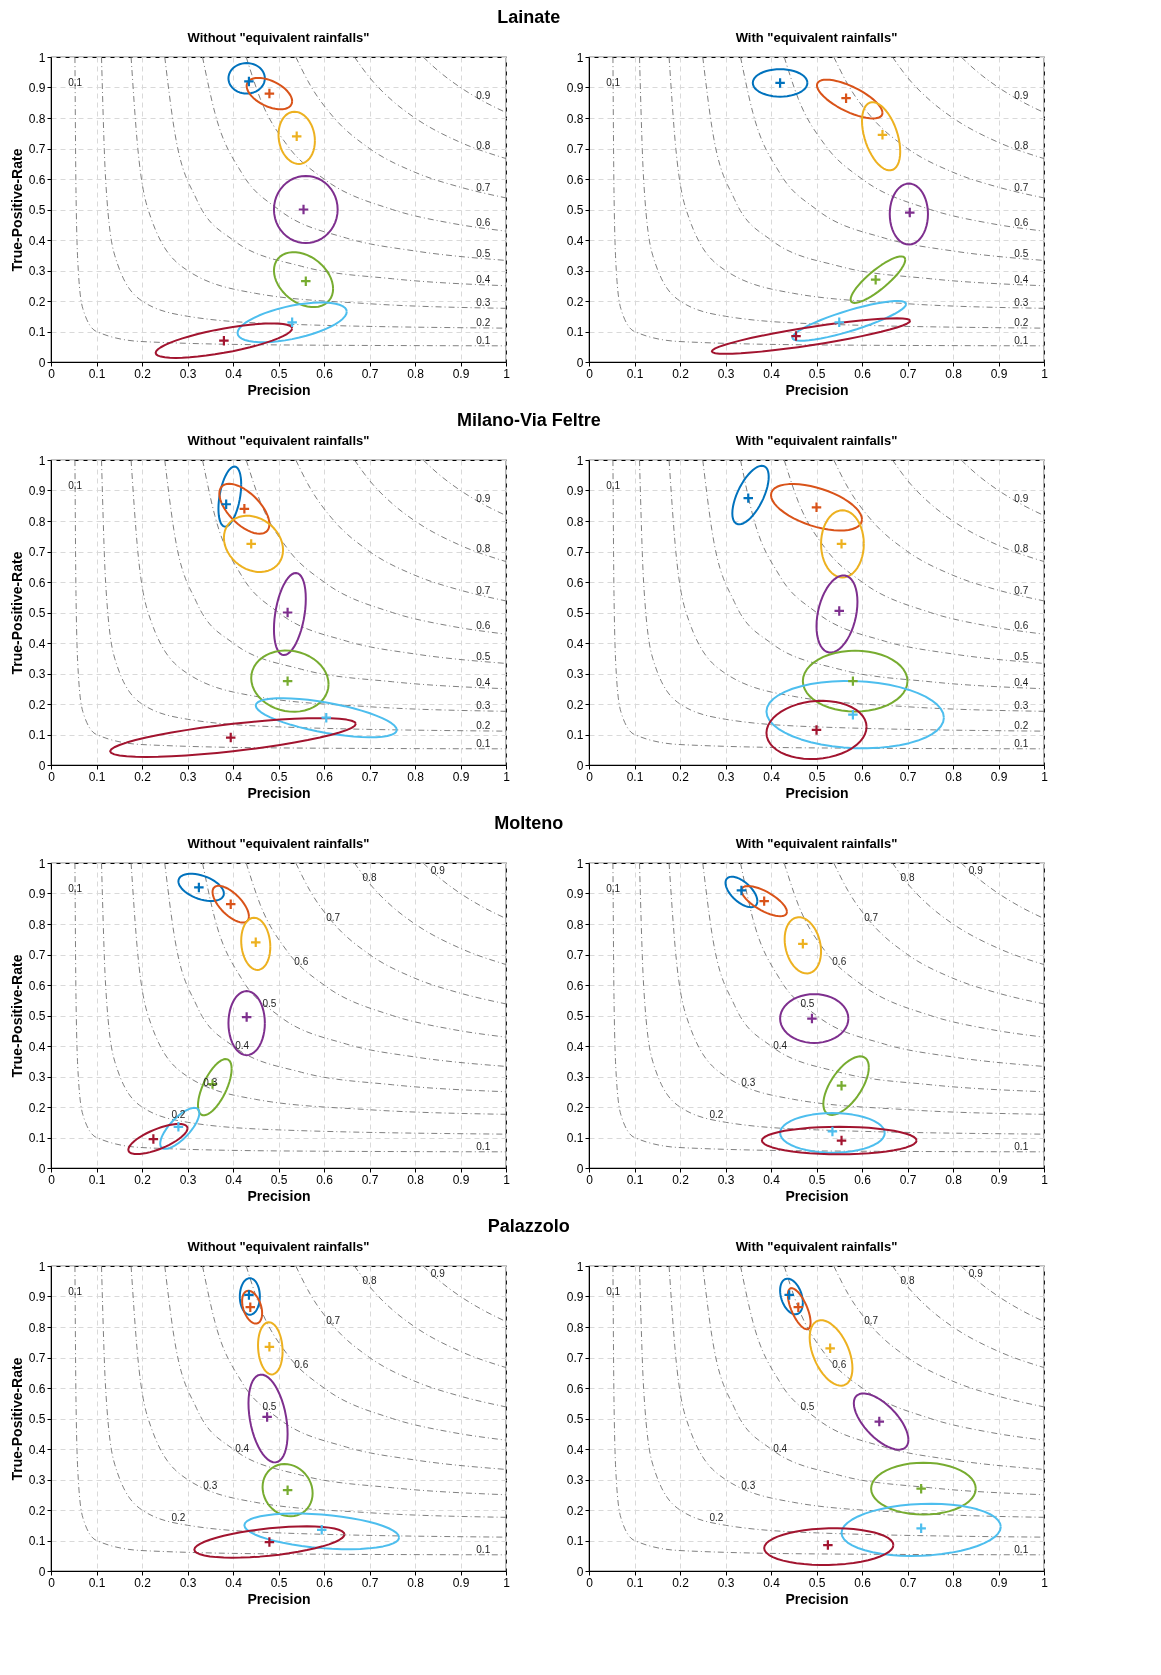 Image resolution: width=1161 pixels, height=1675 pixels. Describe the element at coordinates (1021, 279) in the screenshot. I see `annotation: 0.4` at that location.